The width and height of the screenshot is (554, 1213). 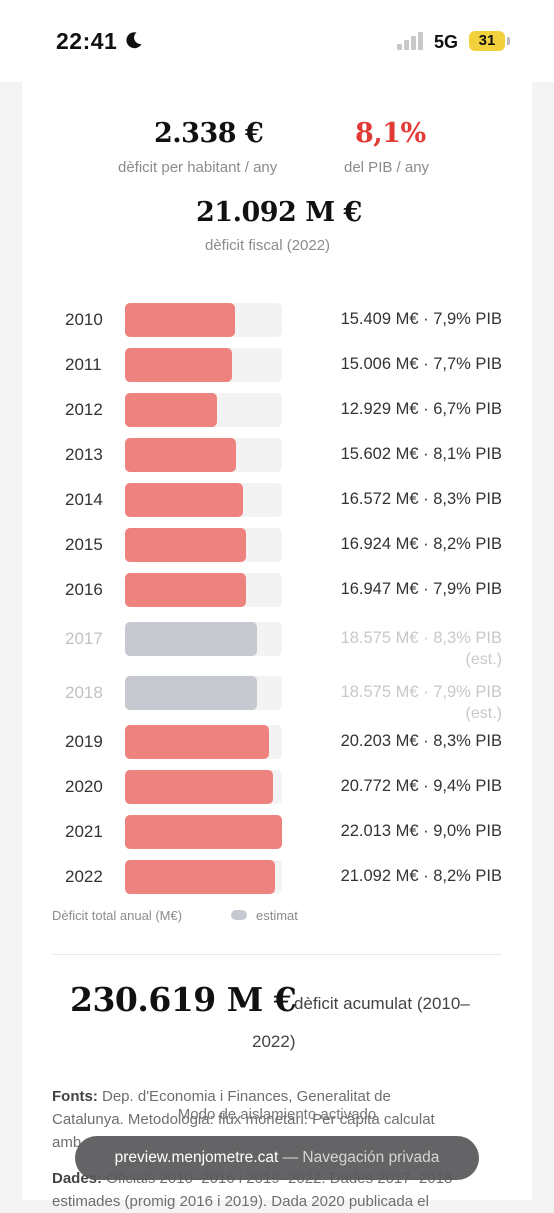 What do you see at coordinates (421, 741) in the screenshot?
I see `bar-value-label: 20.203 M€ · 8,3% PIB` at bounding box center [421, 741].